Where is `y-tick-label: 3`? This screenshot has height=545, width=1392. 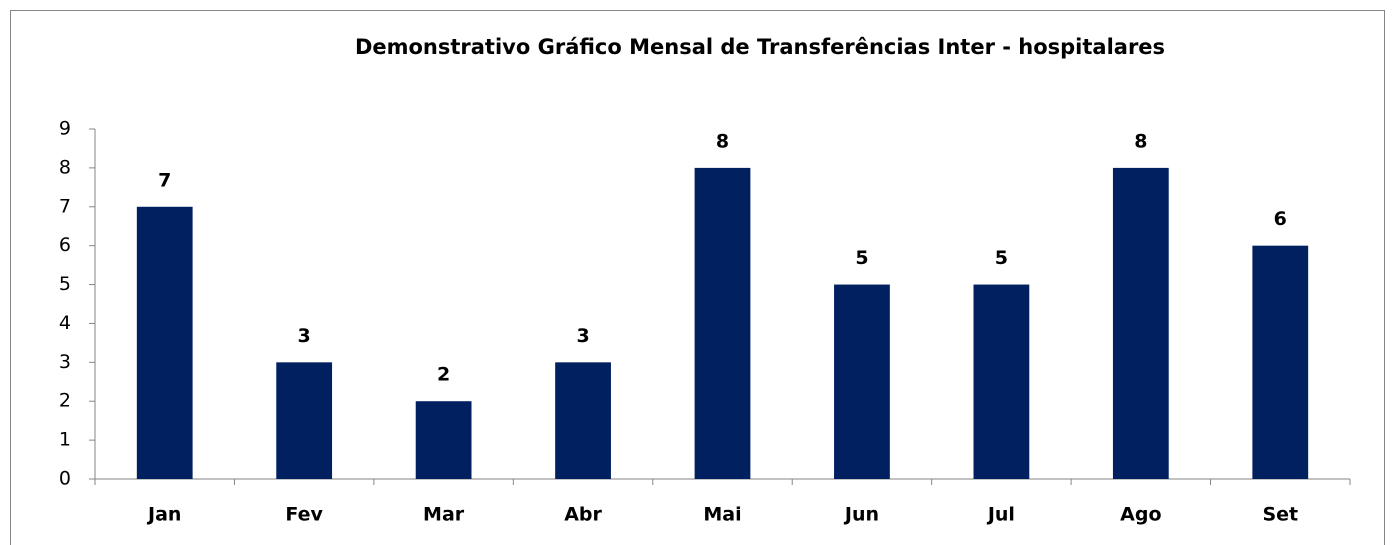
y-tick-label: 3 is located at coordinates (65, 362).